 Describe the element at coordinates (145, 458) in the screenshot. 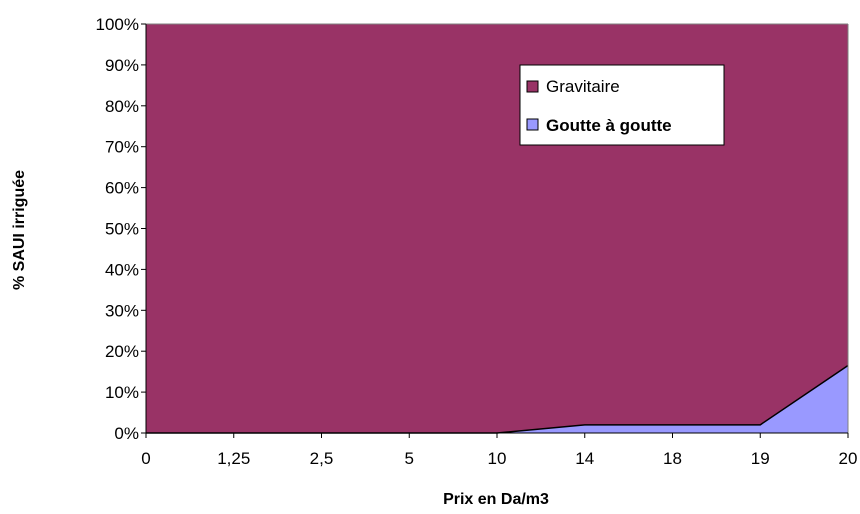

I see `x-tick-label: 0` at that location.